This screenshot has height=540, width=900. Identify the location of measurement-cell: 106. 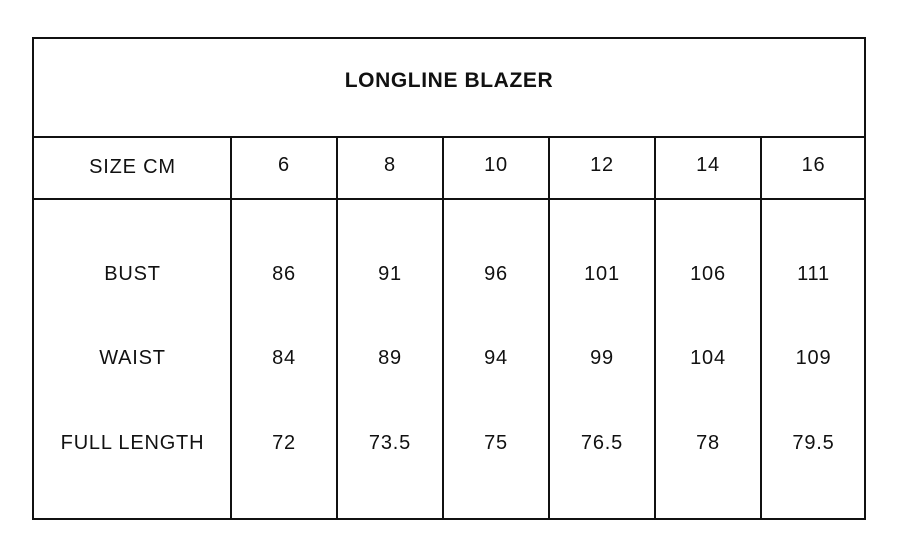
(708, 274).